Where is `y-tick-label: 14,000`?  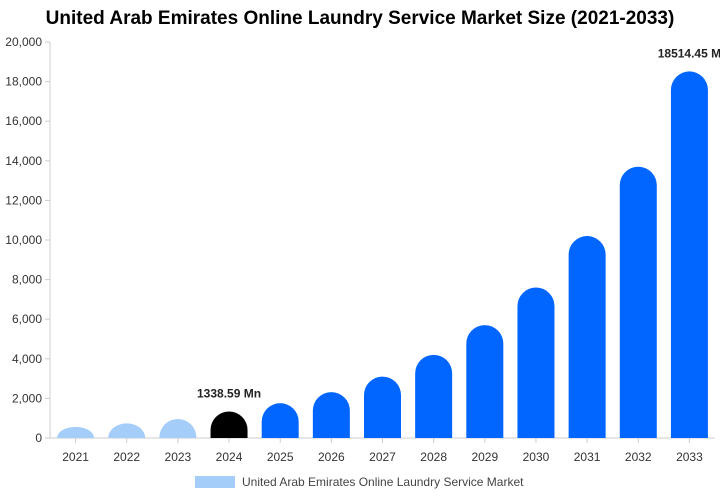
y-tick-label: 14,000 is located at coordinates (23, 161).